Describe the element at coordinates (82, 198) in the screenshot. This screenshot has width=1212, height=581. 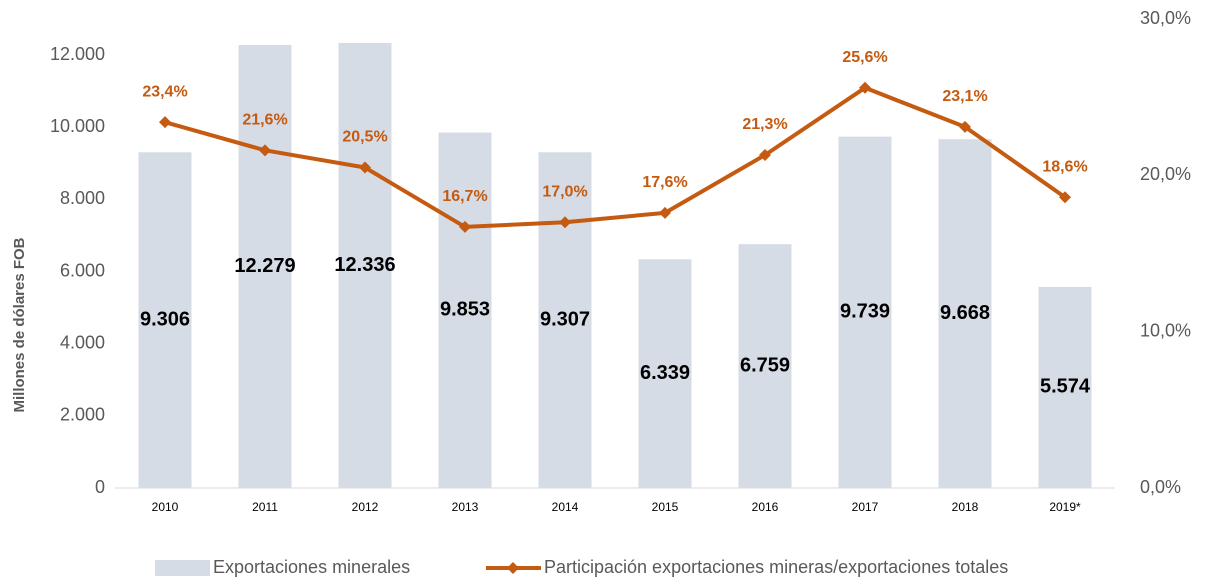
I see `y-tick-label: 8.000` at that location.